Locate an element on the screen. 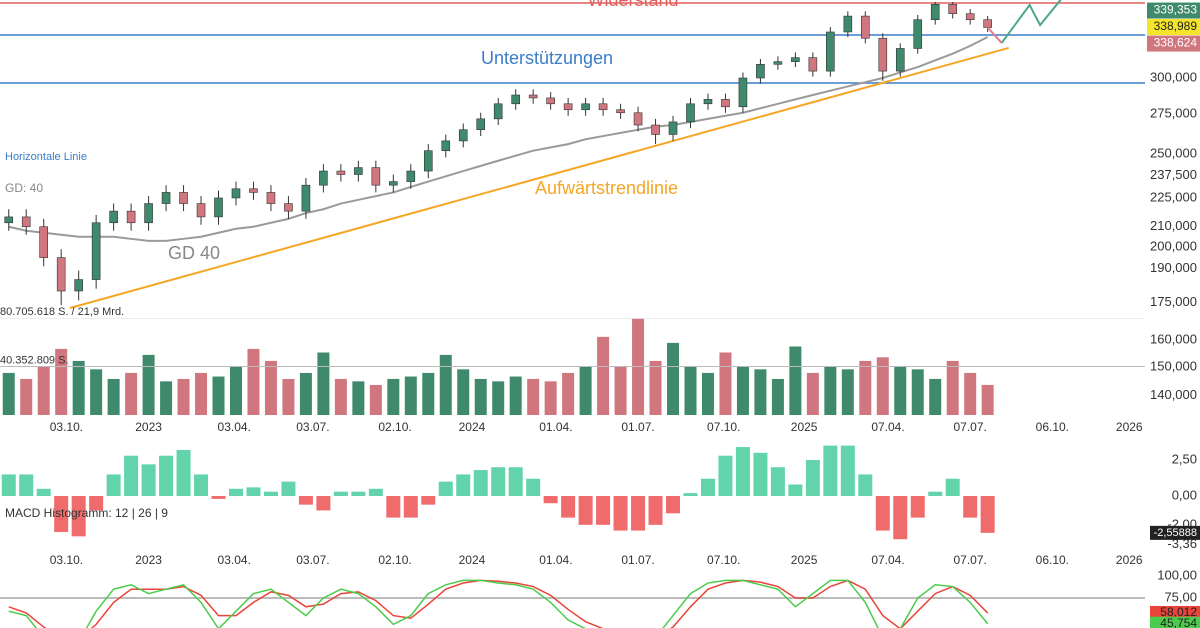  y-tick-label: 250,000 is located at coordinates (1173, 152).